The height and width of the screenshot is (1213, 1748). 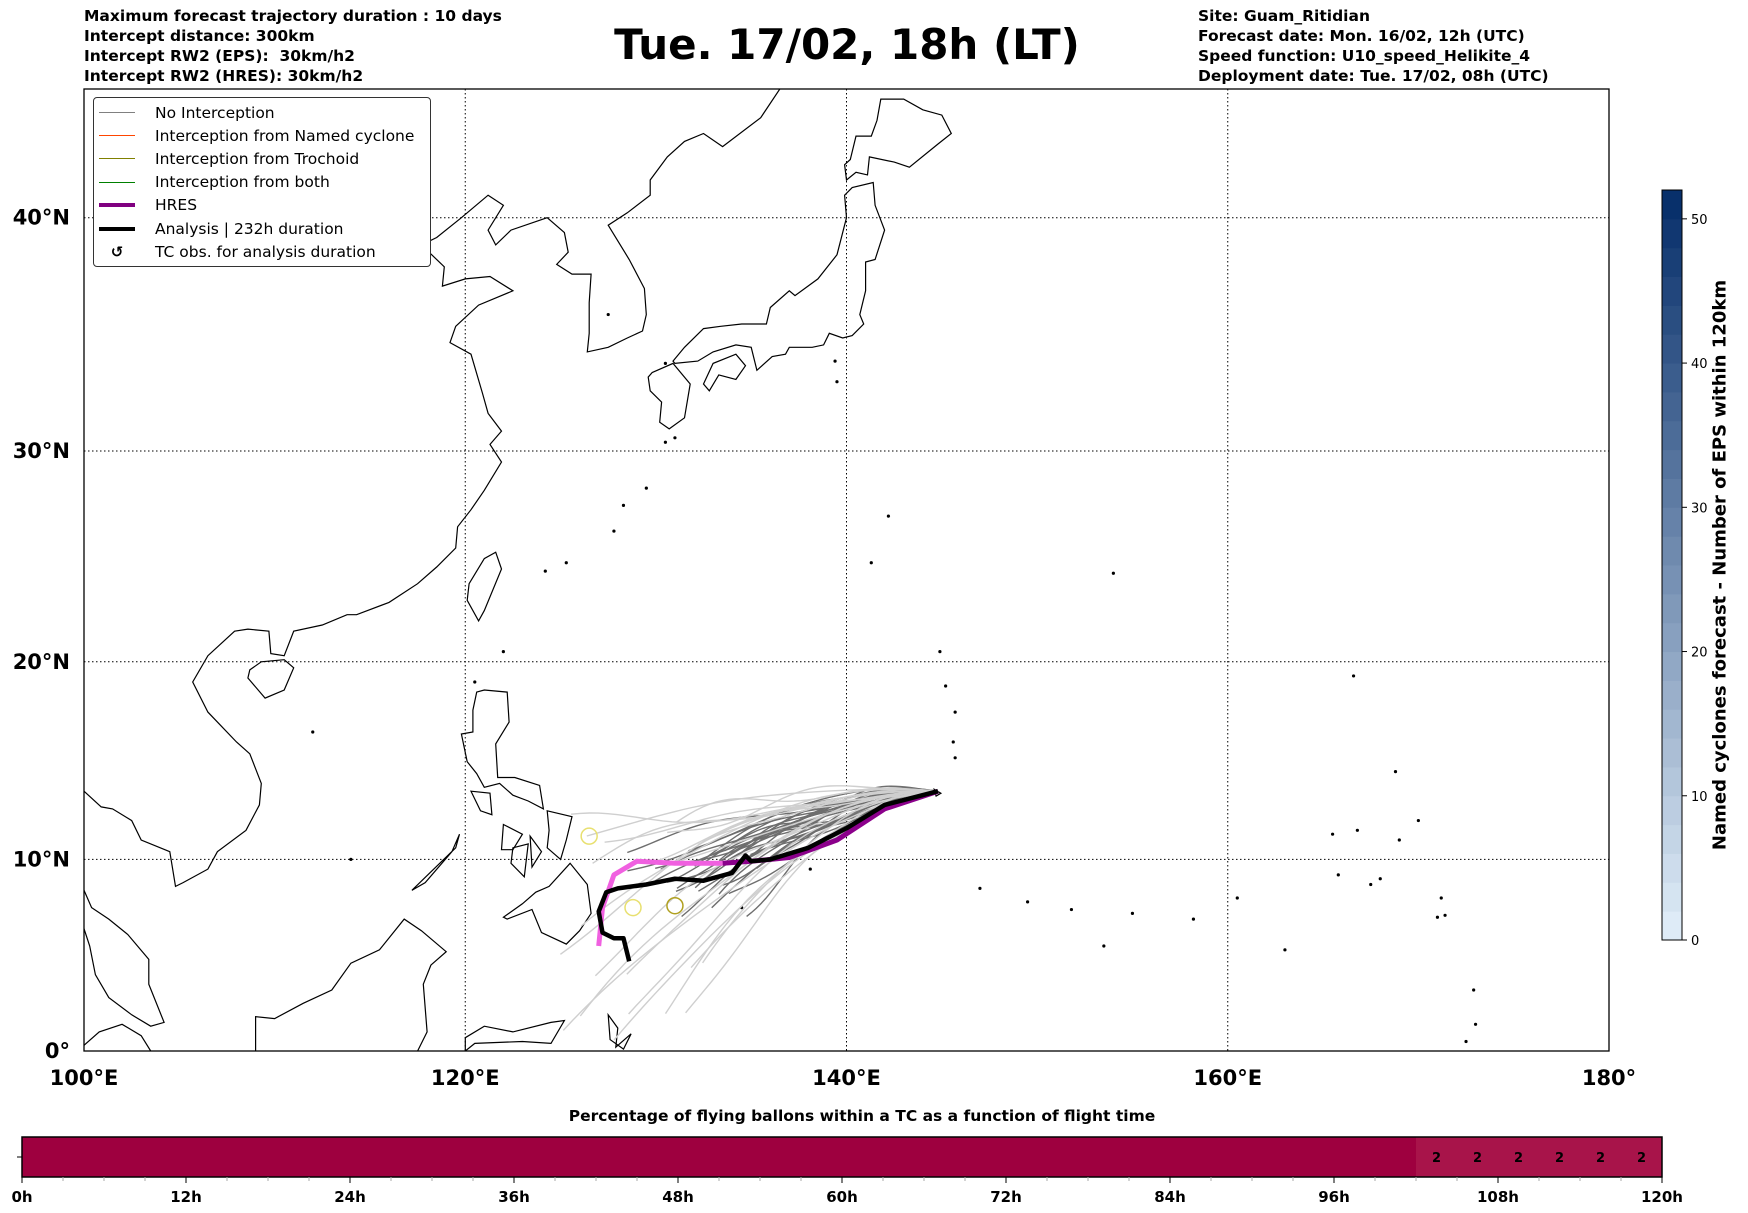 I want to click on y-tick-label: 10°N, so click(x=41, y=859).